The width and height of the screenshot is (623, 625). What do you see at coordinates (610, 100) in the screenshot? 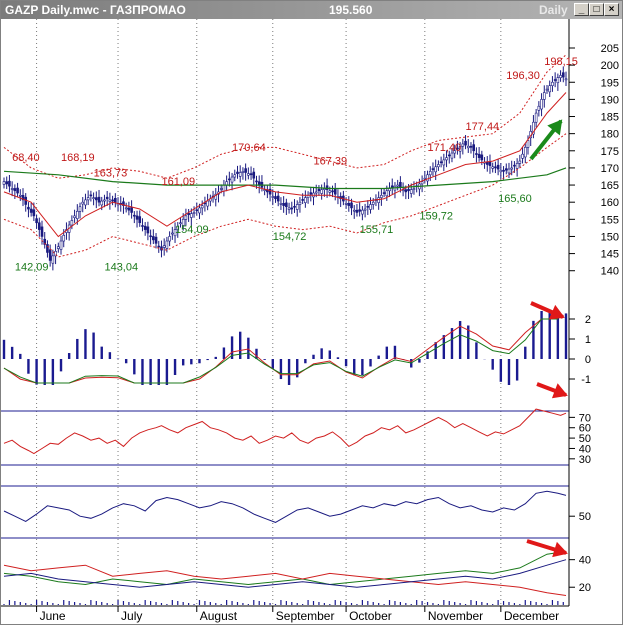
I see `y-tick-label: 190` at bounding box center [610, 100].